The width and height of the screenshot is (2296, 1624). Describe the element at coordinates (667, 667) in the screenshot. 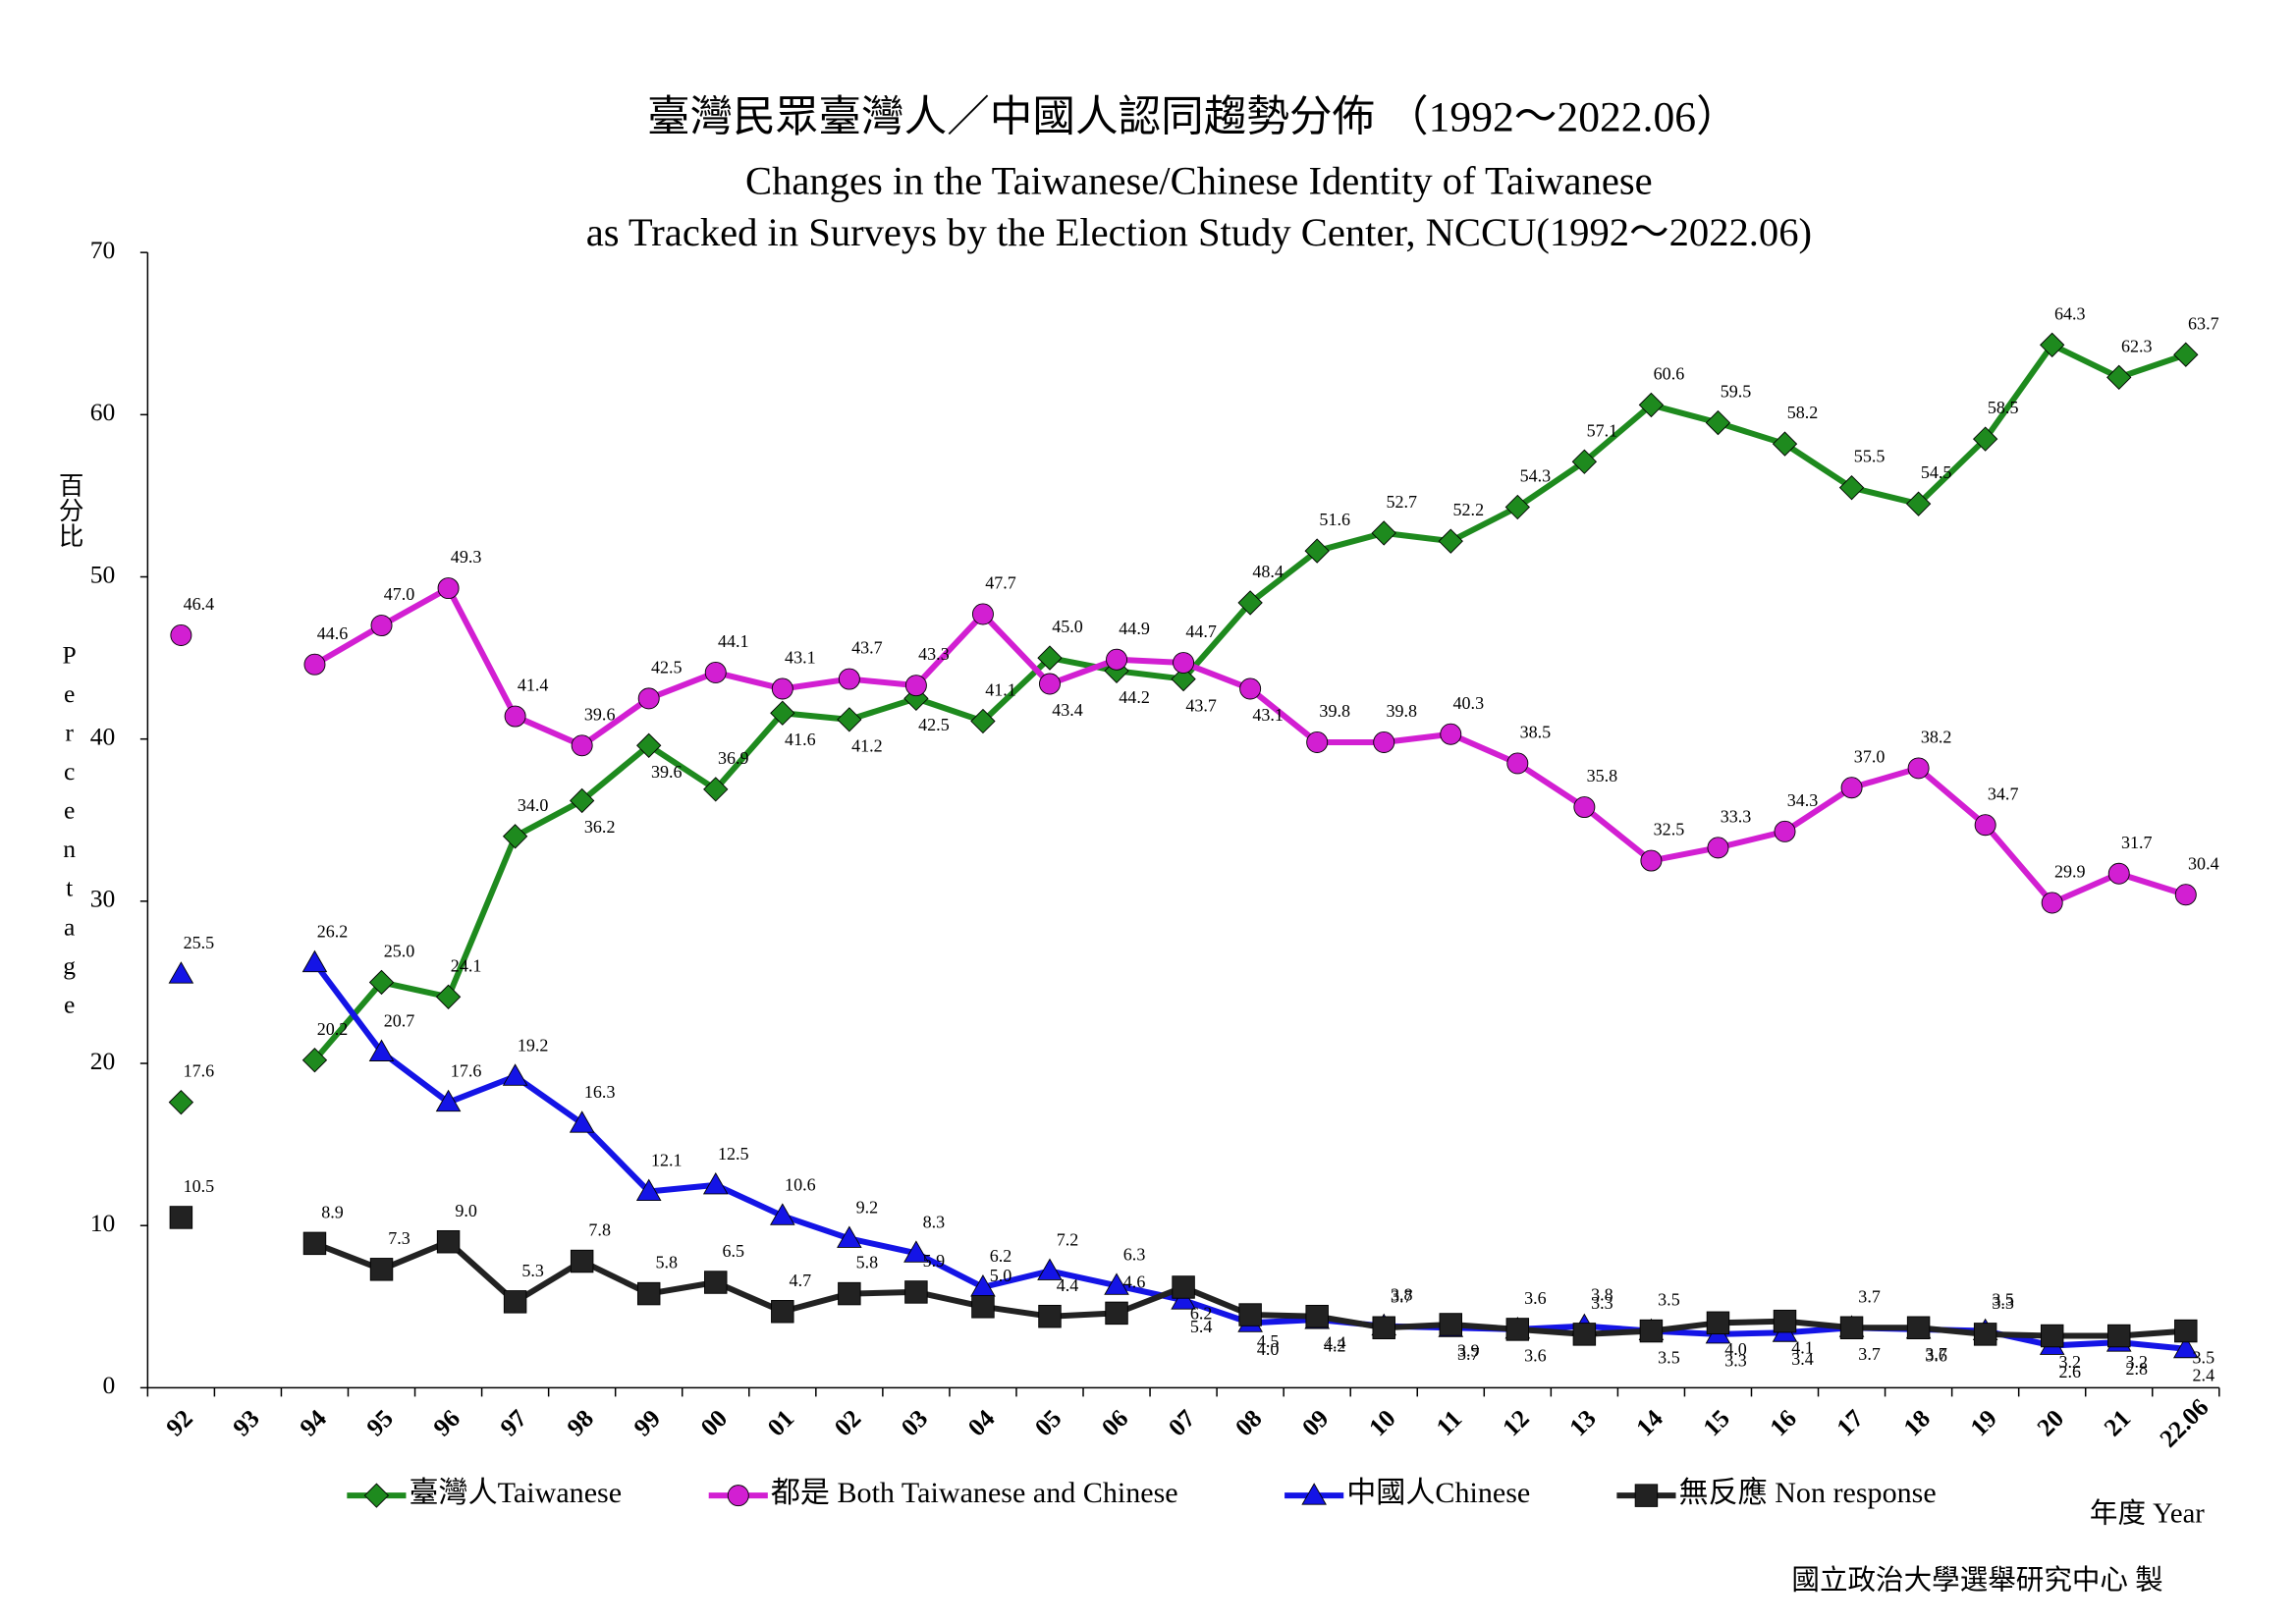

I see `data-label: 42.5` at that location.